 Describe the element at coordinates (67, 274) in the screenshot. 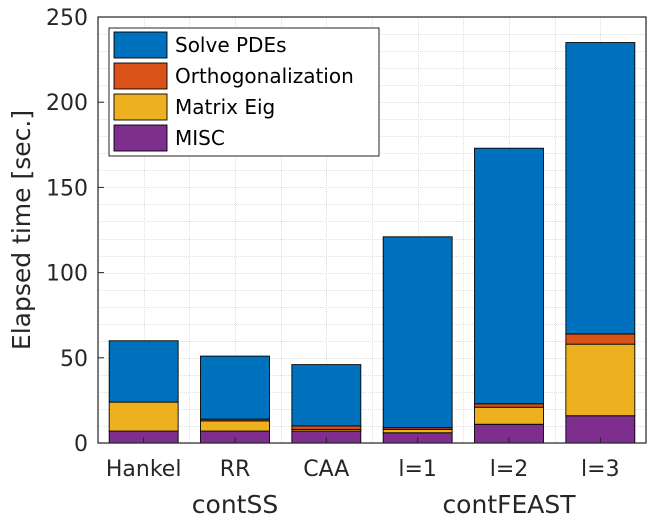

I see `y-tick-label: 100` at that location.